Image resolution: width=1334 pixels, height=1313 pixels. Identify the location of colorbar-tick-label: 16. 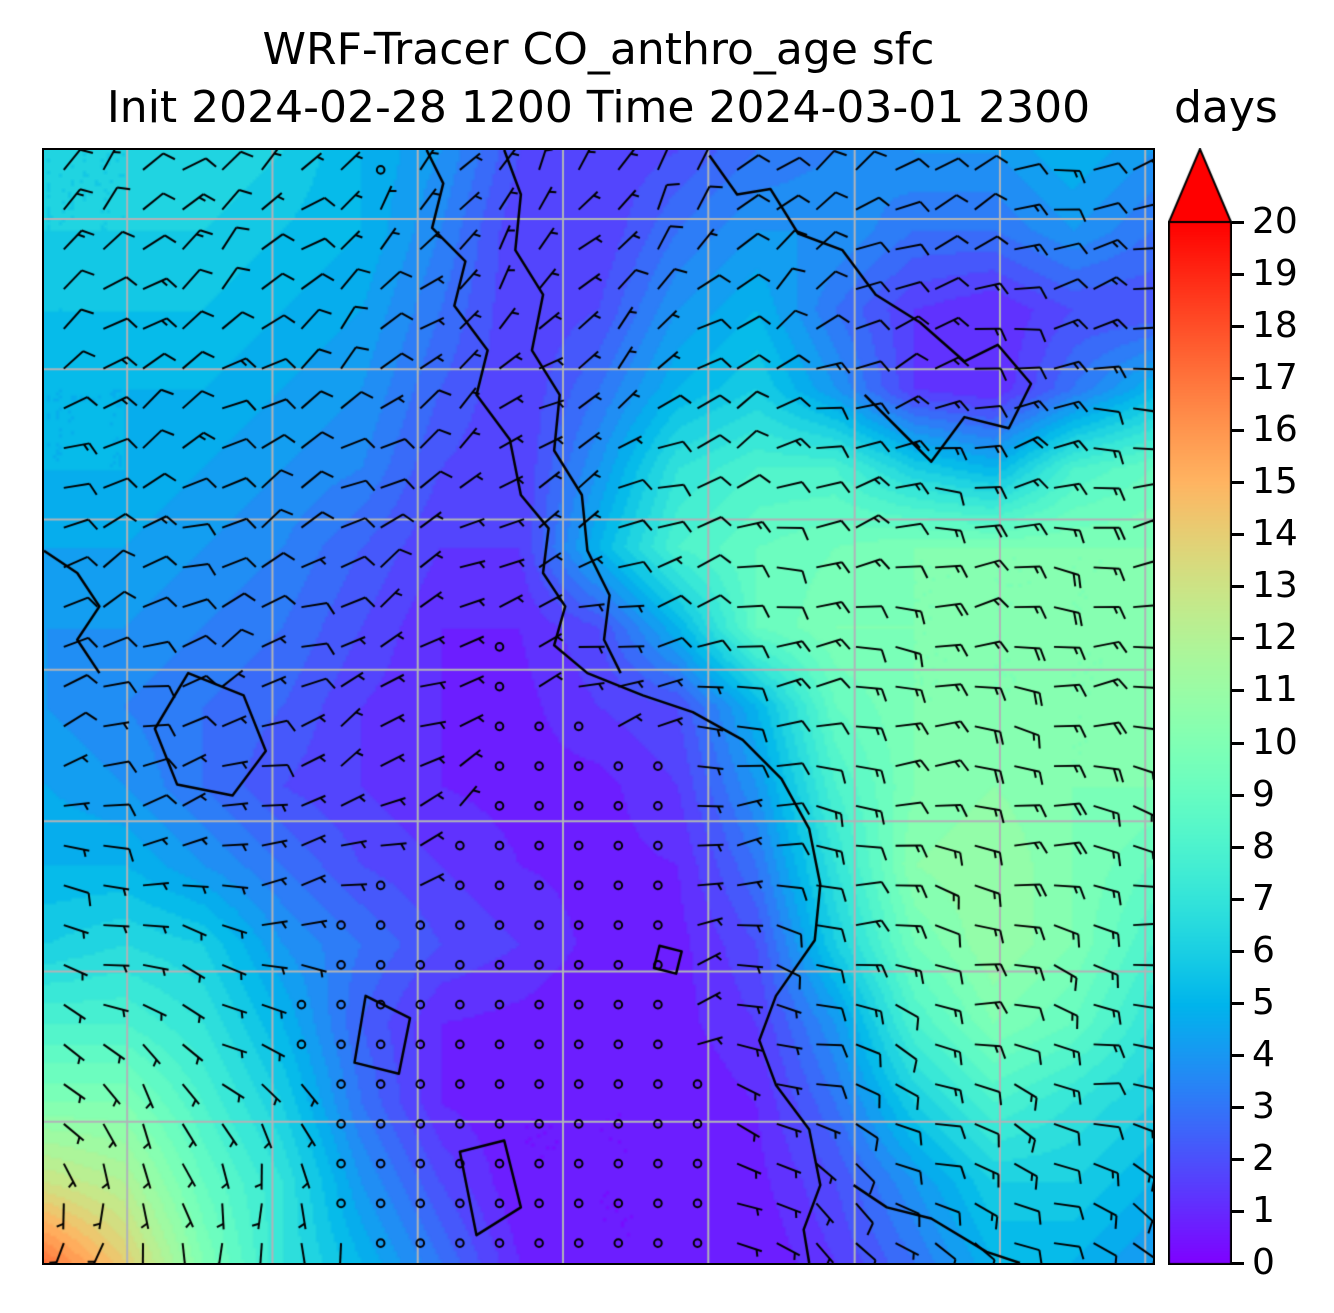
(1275, 430).